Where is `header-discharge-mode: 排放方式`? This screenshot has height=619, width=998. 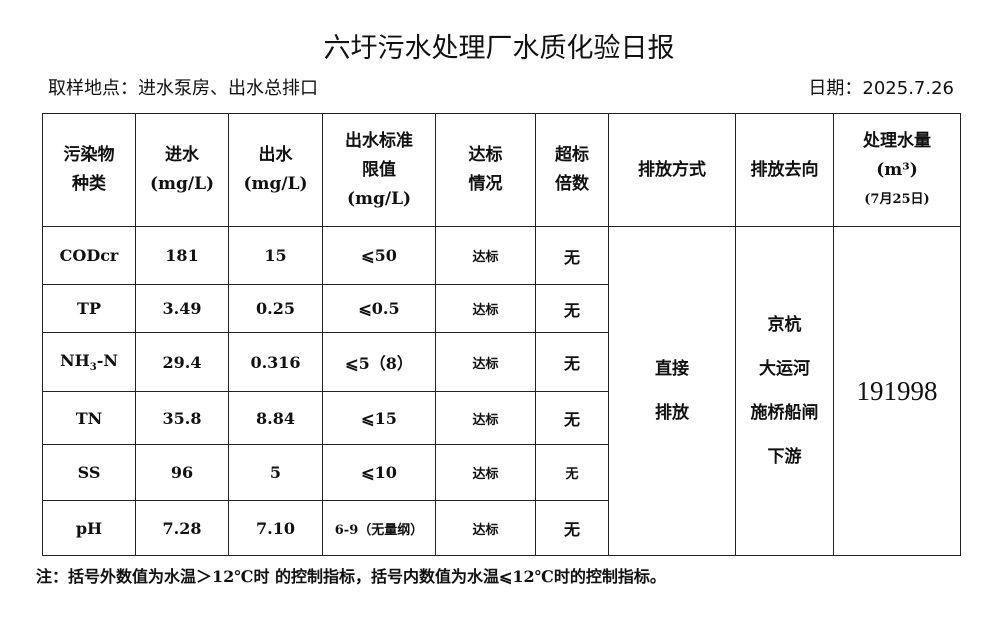 header-discharge-mode: 排放方式 is located at coordinates (672, 170).